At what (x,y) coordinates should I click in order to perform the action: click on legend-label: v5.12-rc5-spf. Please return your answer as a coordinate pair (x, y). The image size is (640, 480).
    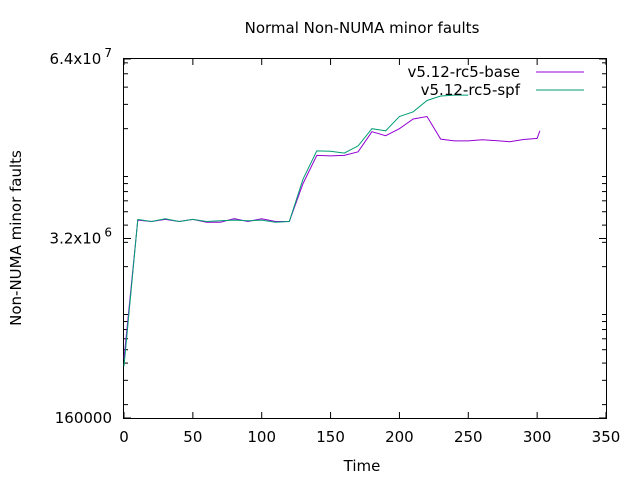
    Looking at the image, I should click on (471, 90).